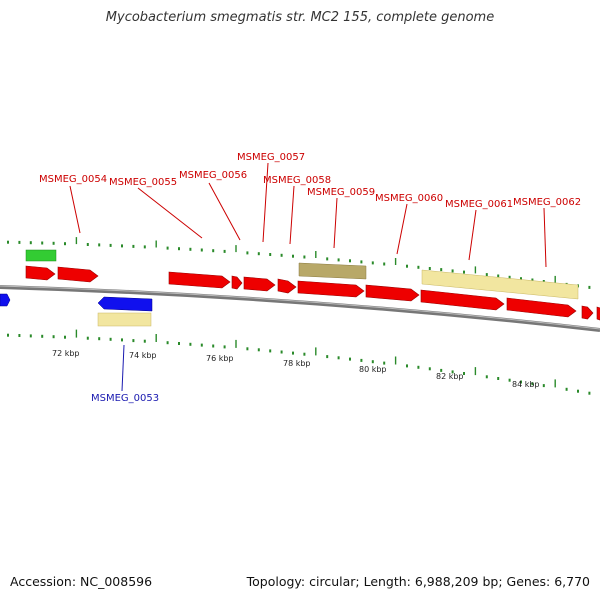 The height and width of the screenshot is (600, 600). Describe the element at coordinates (123, 368) in the screenshot. I see `leader-line-reverse` at that location.